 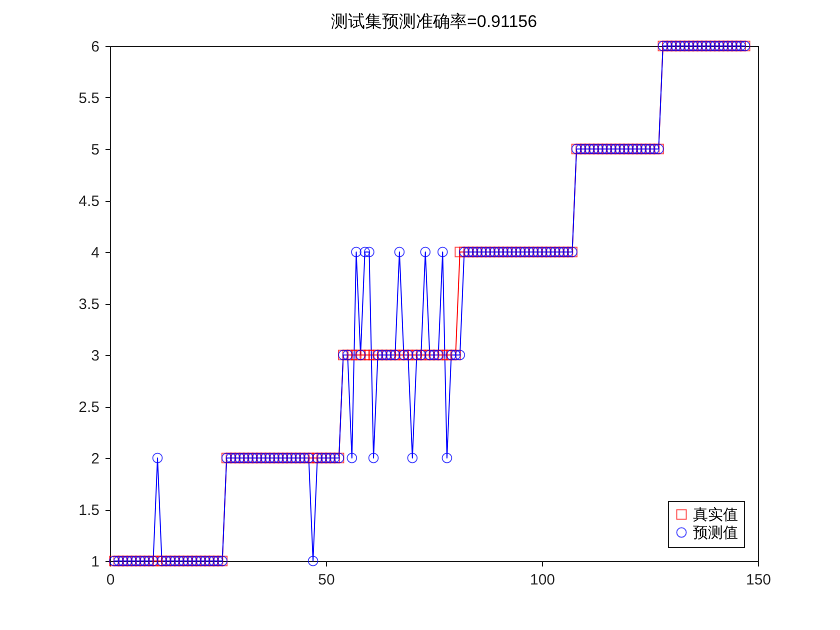 What do you see at coordinates (543, 580) in the screenshot?
I see `x-tick-label: 100` at bounding box center [543, 580].